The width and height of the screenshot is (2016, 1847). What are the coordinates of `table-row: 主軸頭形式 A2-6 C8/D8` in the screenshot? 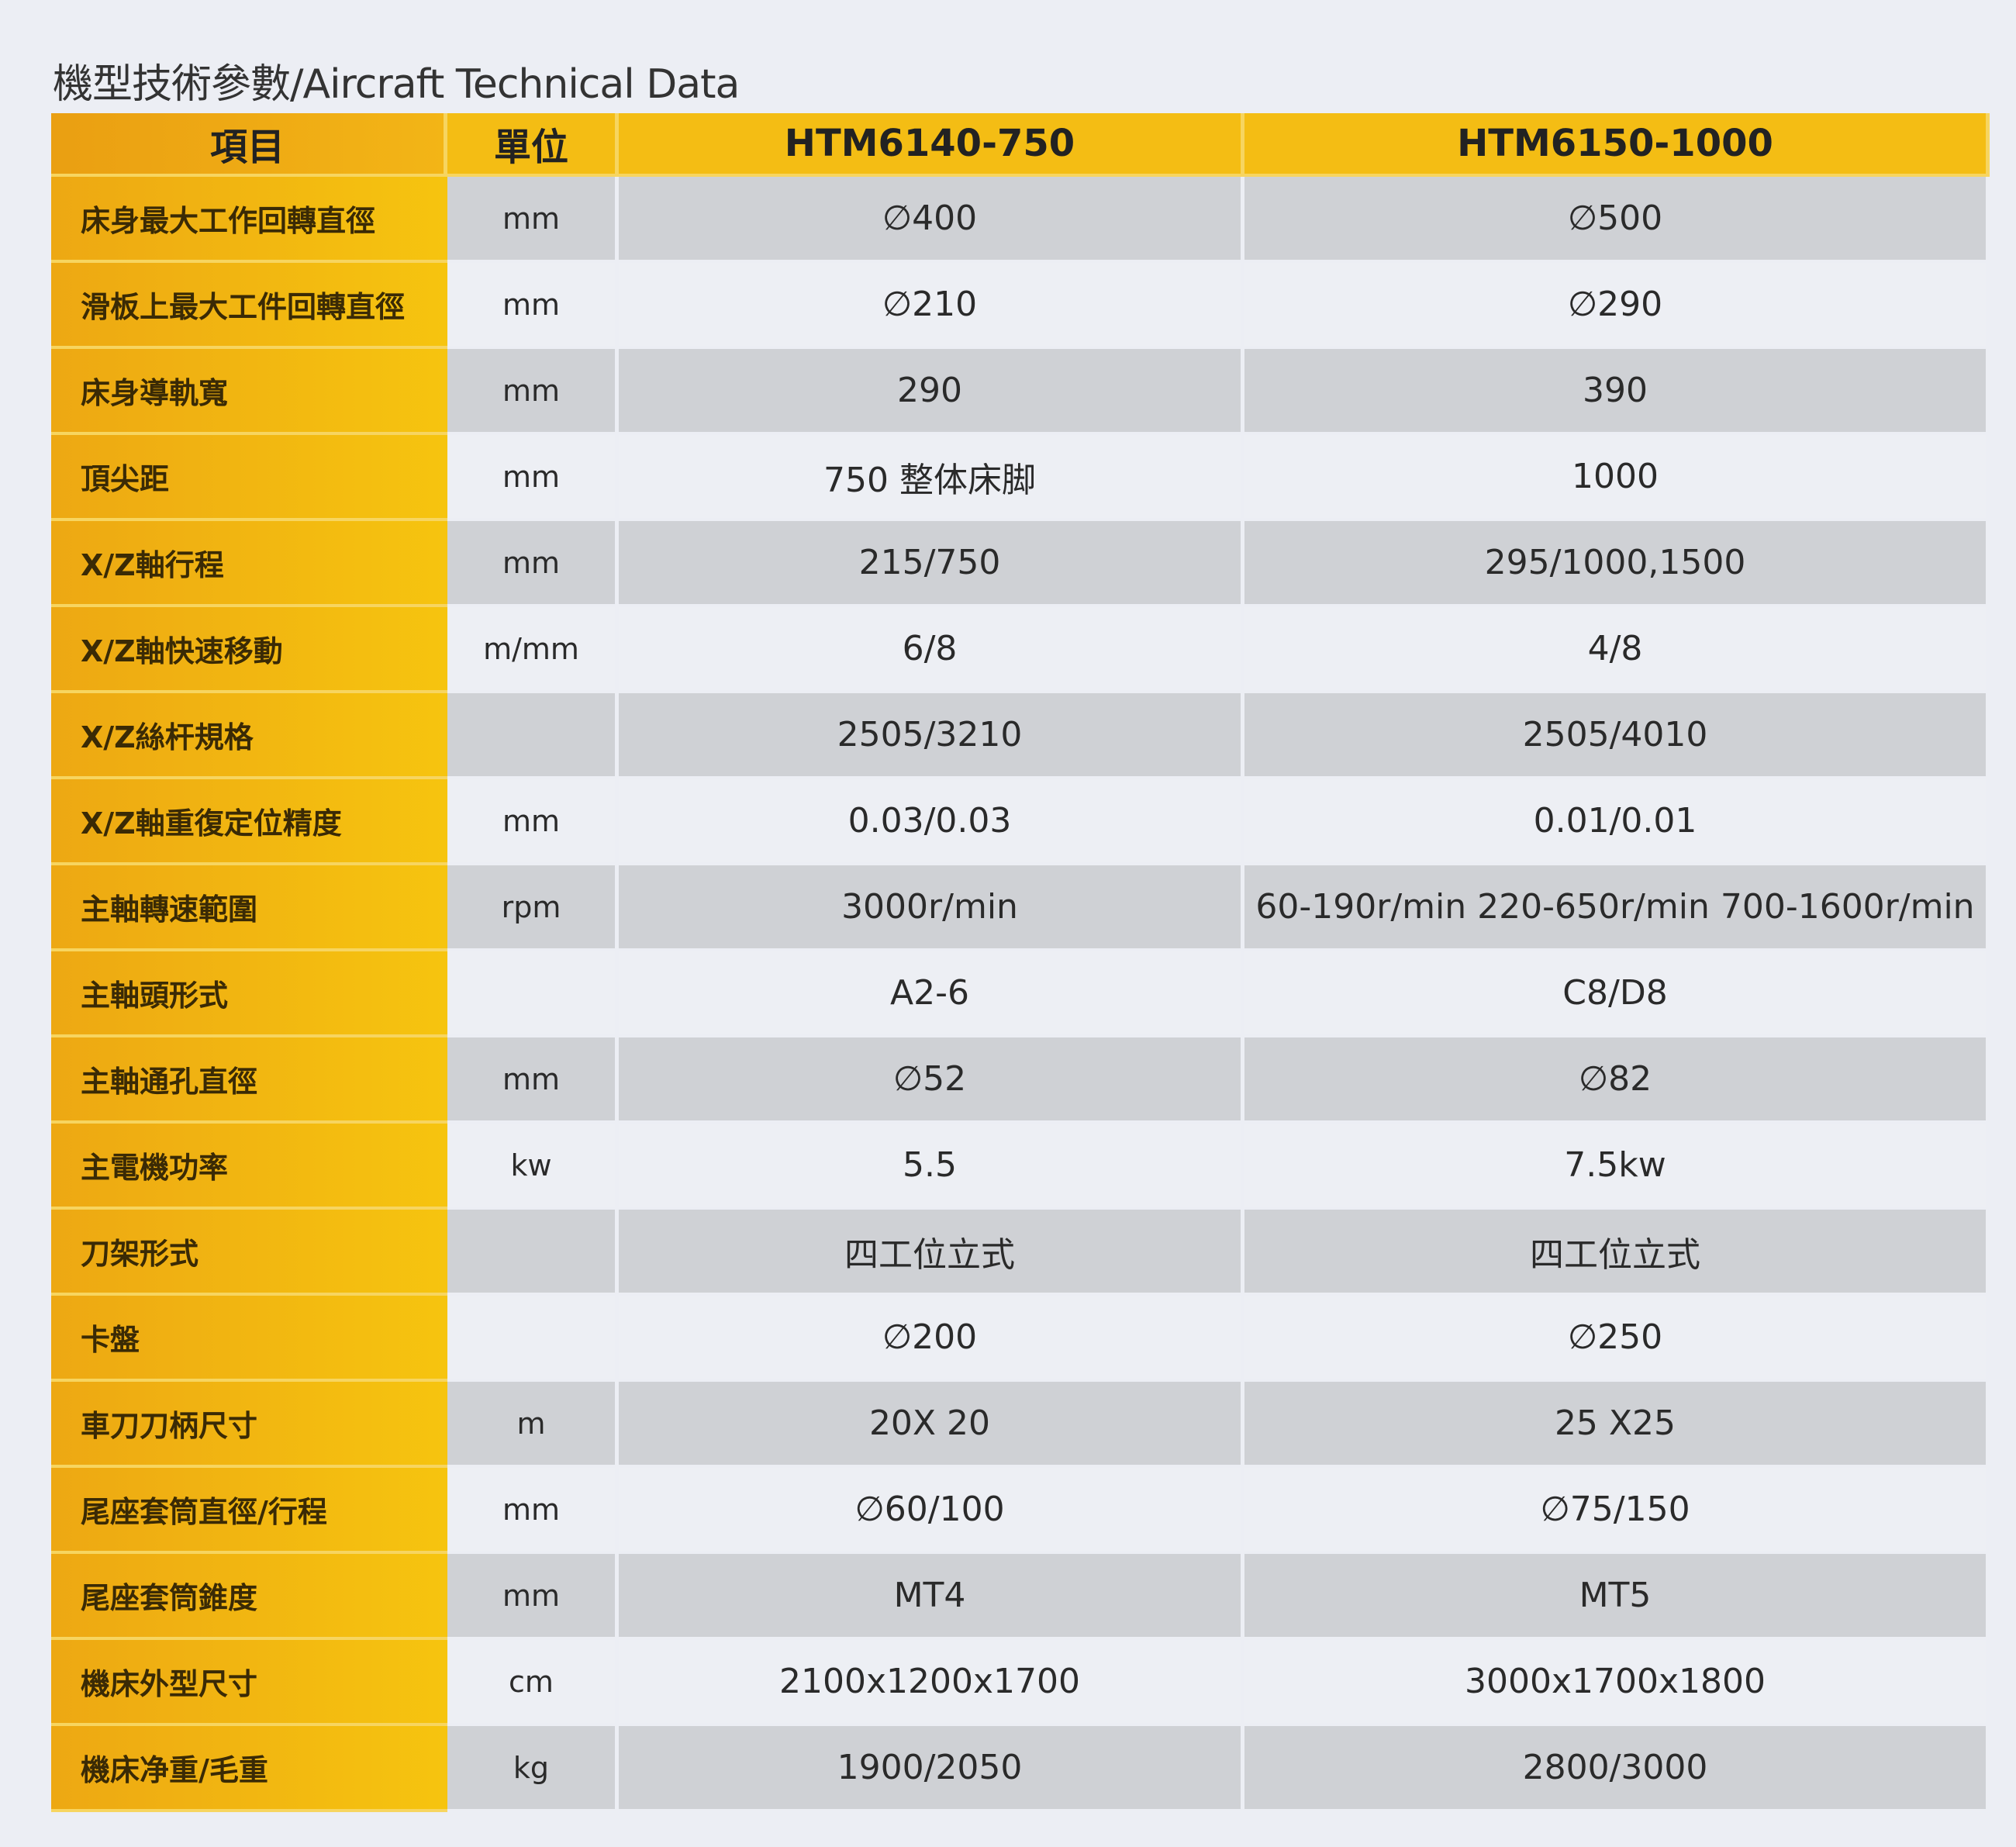 It's located at (1020, 994).